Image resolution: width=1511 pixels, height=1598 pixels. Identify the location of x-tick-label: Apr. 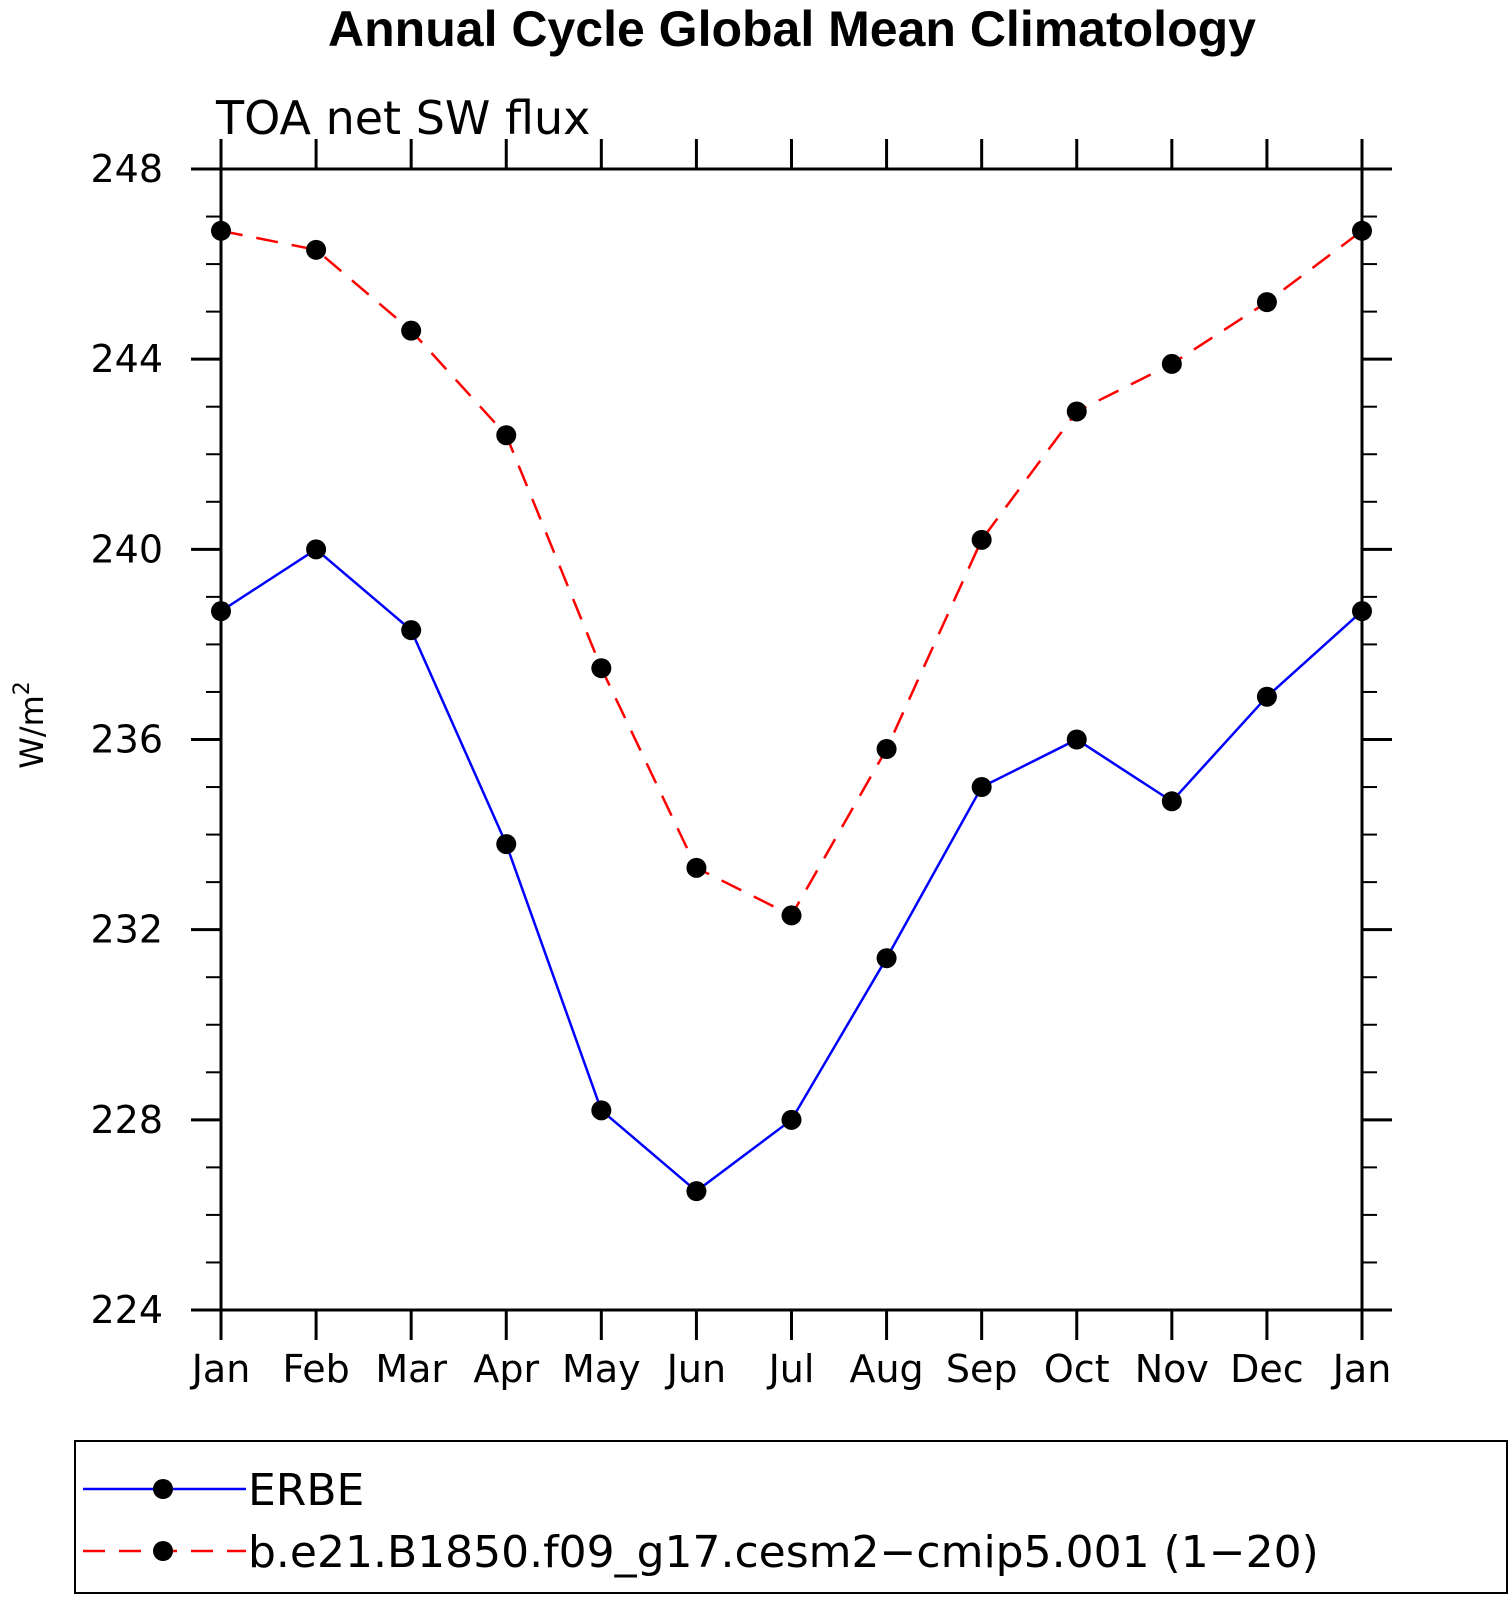
(506, 1369).